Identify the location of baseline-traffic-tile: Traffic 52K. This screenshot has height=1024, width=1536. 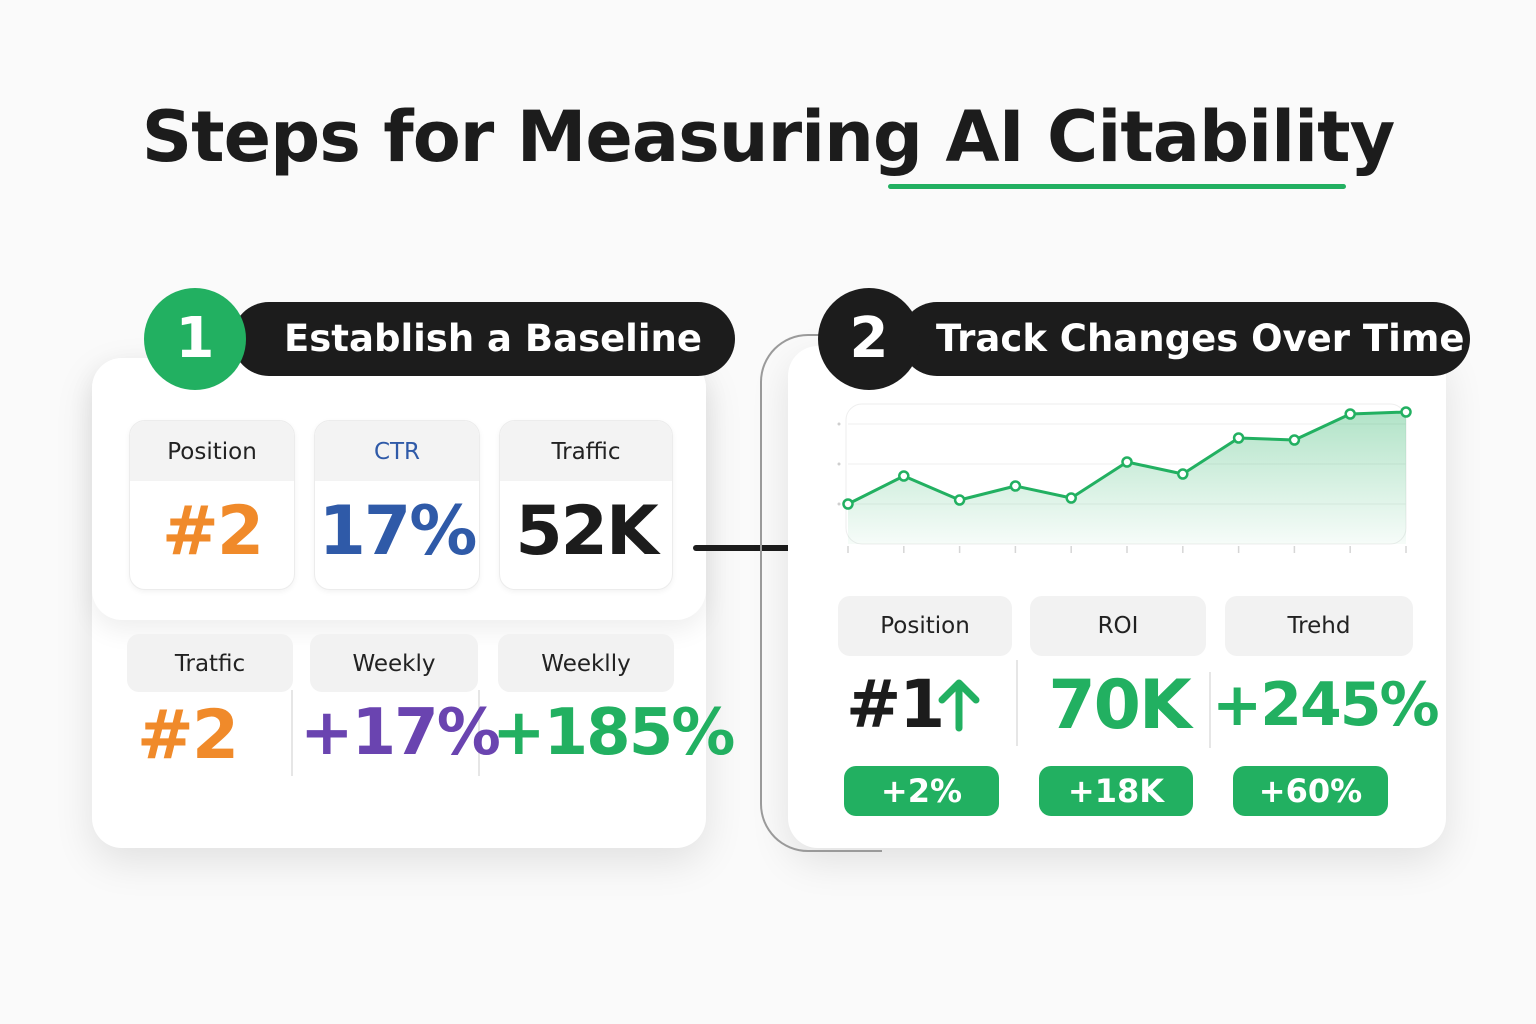
(586, 505).